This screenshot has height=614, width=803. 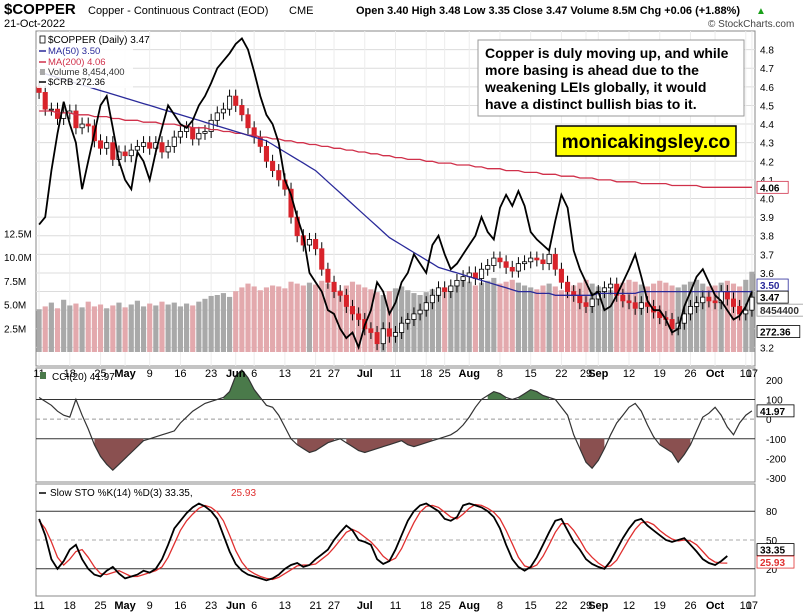 What do you see at coordinates (43, 375) in the screenshot?
I see `cci-icon` at bounding box center [43, 375].